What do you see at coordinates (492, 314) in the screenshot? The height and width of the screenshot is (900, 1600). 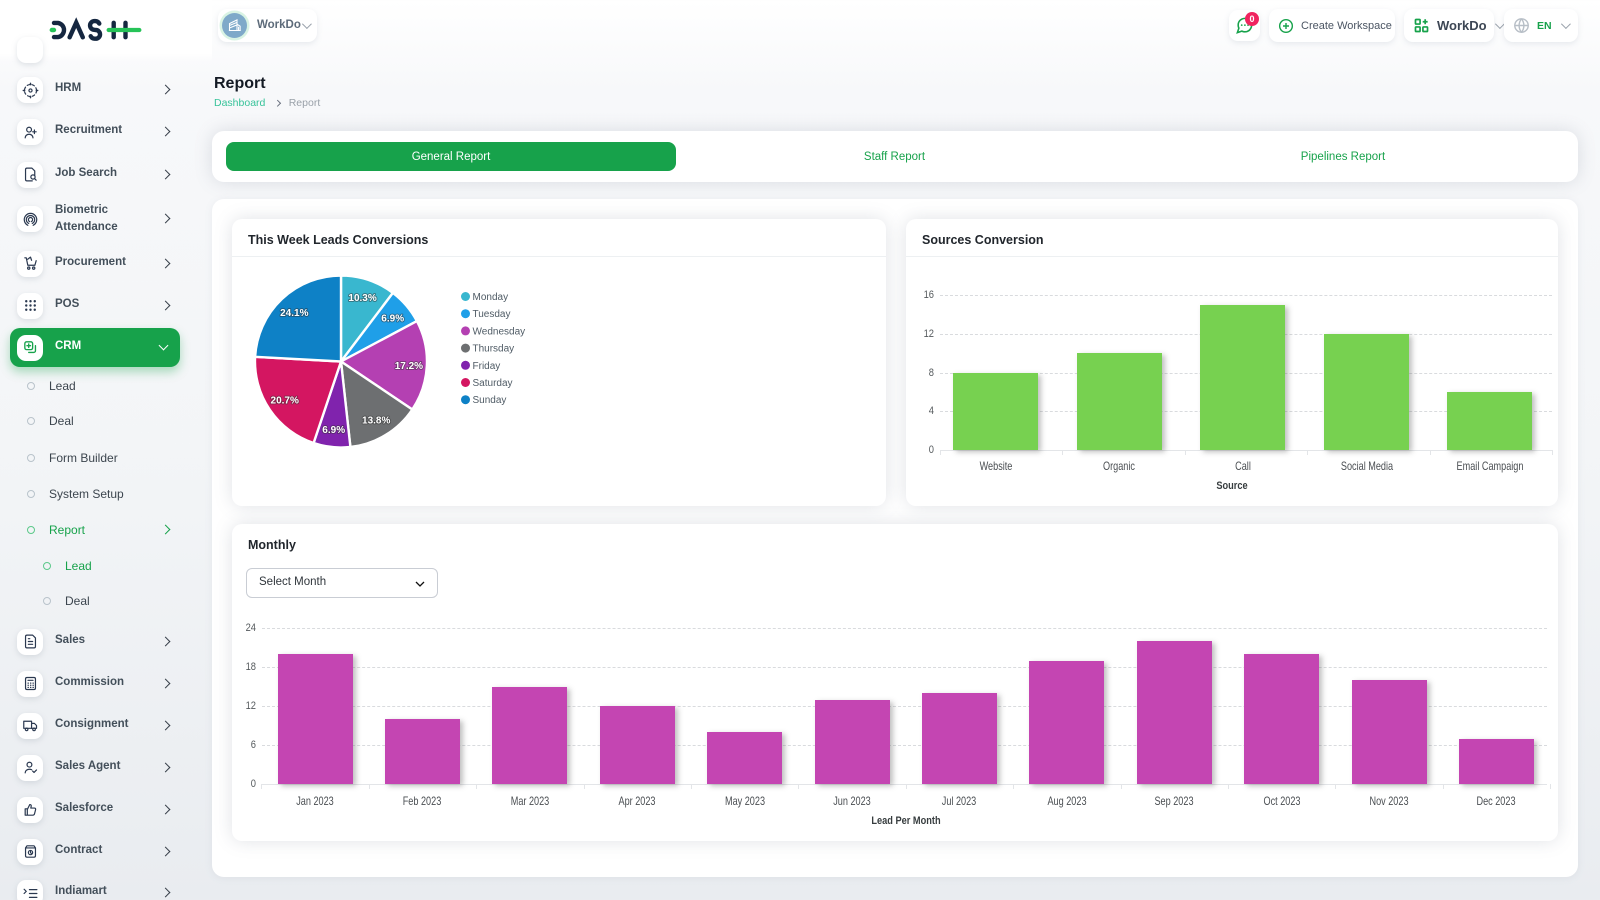 I see `svg-text: Tuesday` at bounding box center [492, 314].